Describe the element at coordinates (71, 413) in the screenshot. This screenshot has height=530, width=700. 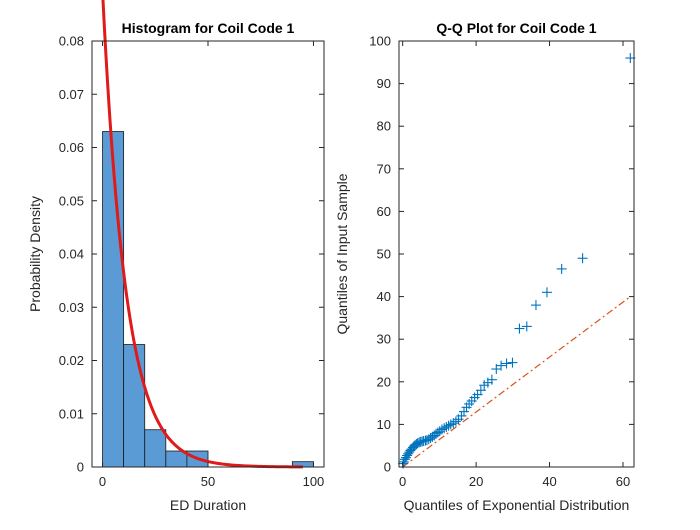
I see `y-tick-label: 0.01` at that location.